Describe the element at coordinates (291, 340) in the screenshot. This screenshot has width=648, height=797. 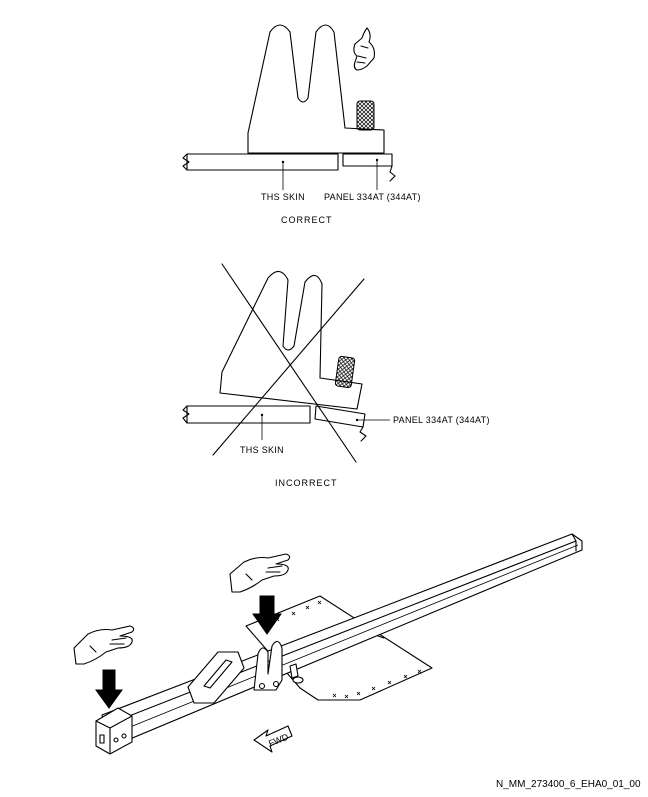
I see `gauge-tool-incorrect` at that location.